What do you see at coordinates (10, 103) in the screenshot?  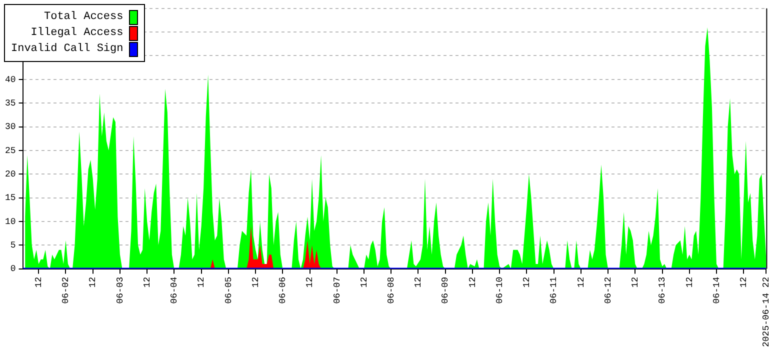 I see `y-tick-label: 35` at bounding box center [10, 103].